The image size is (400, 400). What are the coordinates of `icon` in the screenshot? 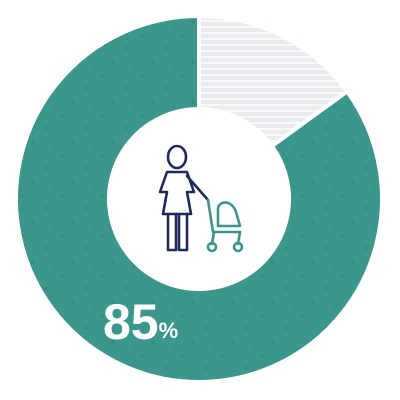 It's located at (201, 198).